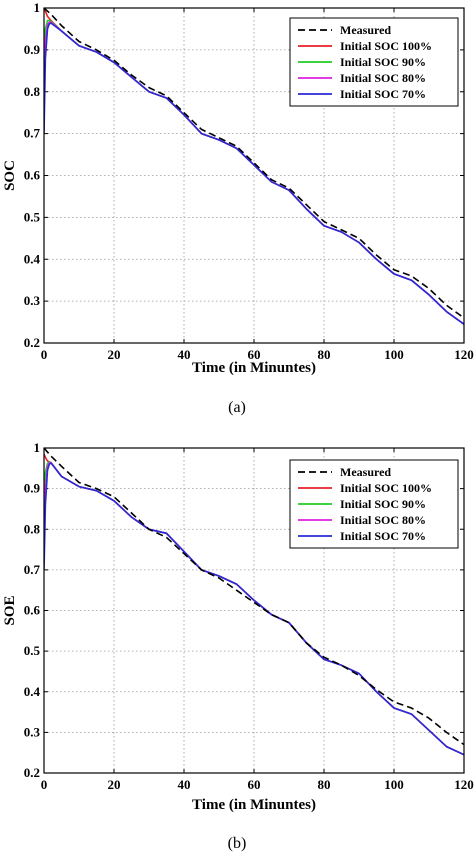 The width and height of the screenshot is (474, 855). Describe the element at coordinates (10, 610) in the screenshot. I see `y-axis-label: SOE` at that location.